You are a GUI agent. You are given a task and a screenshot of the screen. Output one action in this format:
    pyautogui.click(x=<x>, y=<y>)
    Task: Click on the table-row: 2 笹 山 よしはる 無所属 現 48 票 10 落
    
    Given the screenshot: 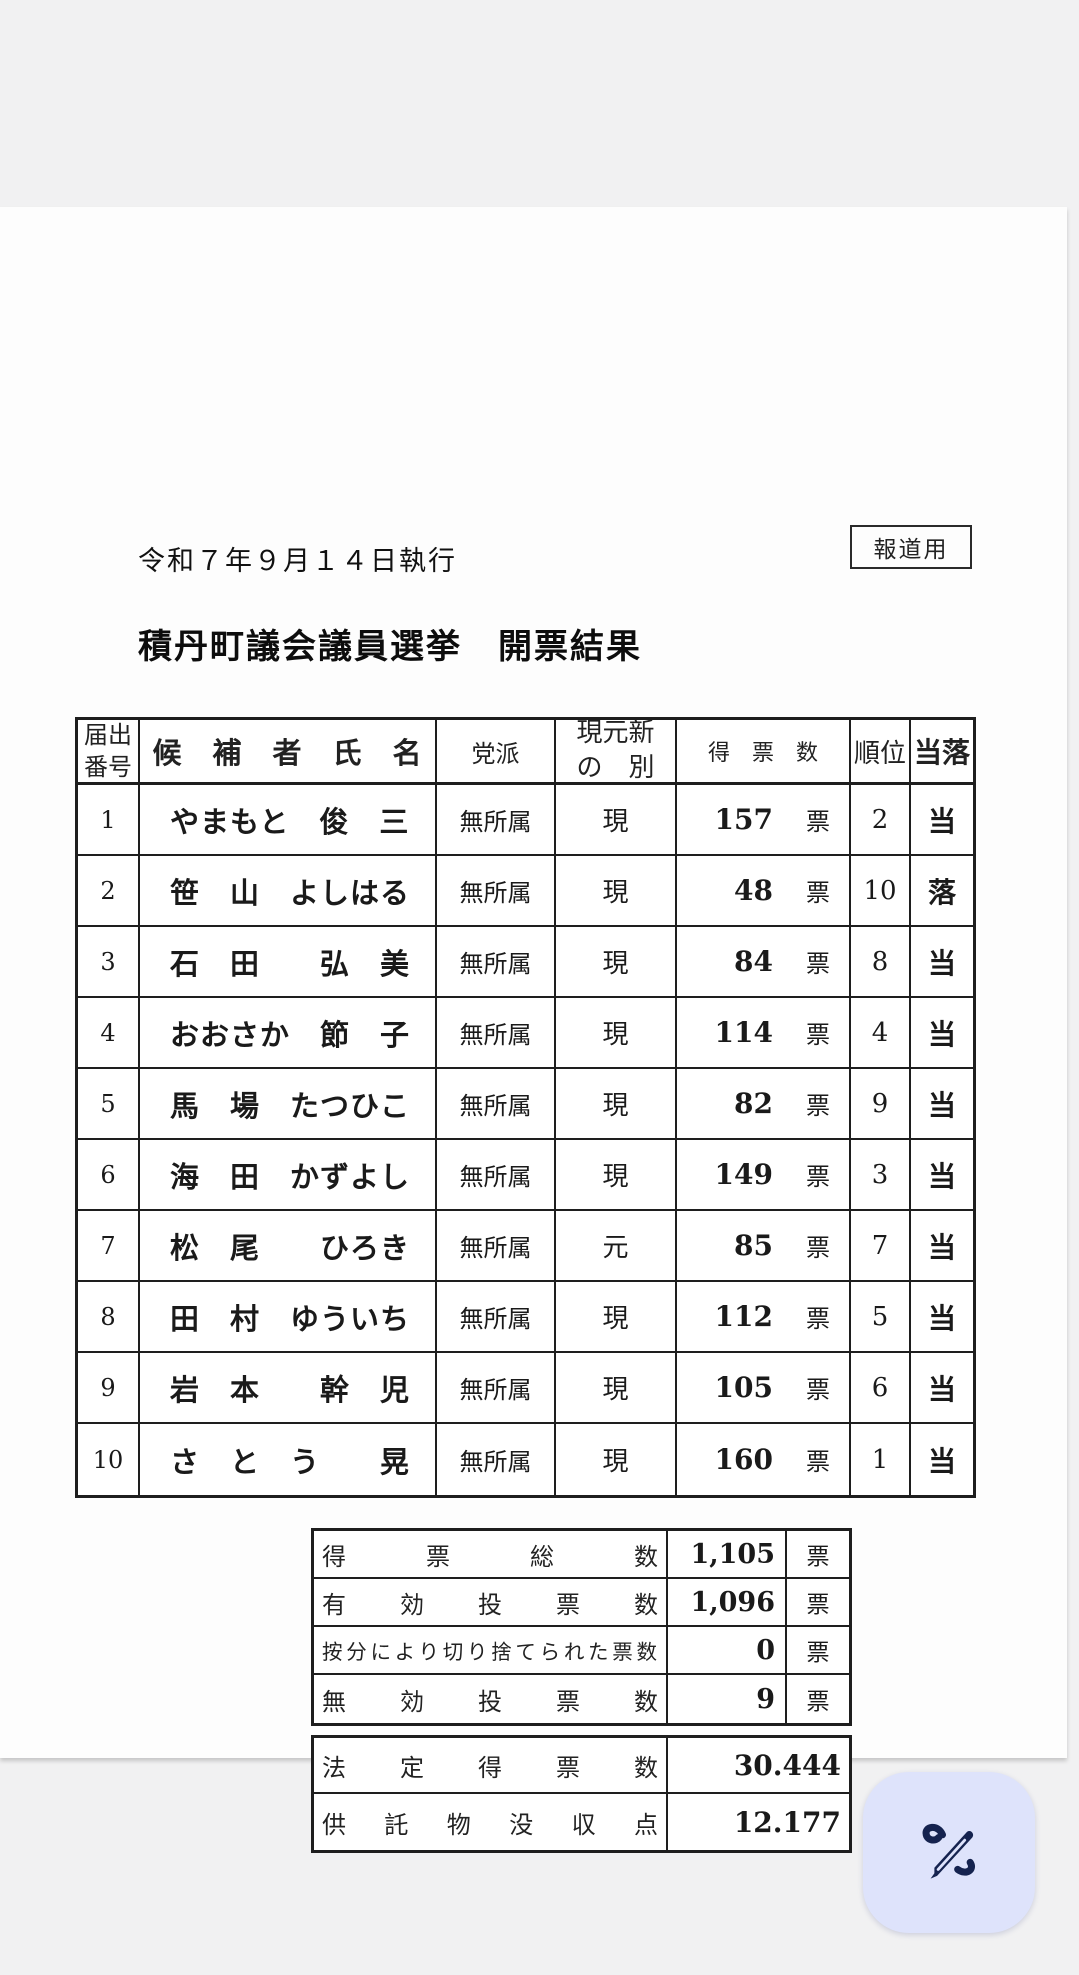 What is the action you would take?
    pyautogui.click(x=525, y=891)
    